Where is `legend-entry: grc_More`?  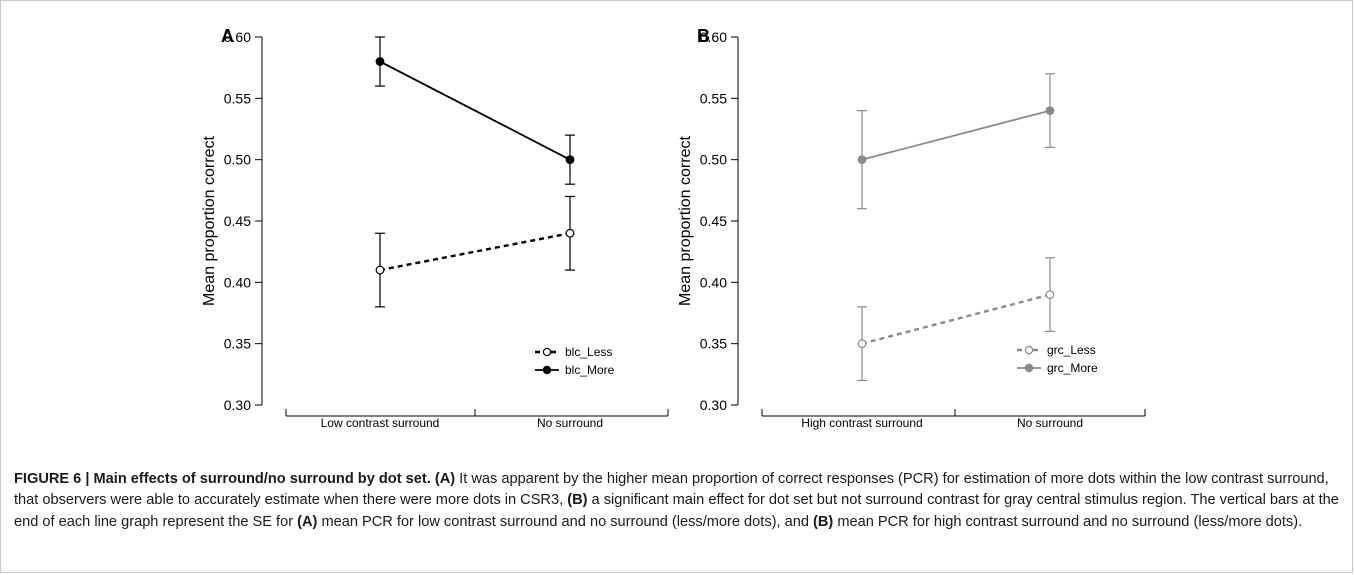 legend-entry: grc_More is located at coordinates (1072, 368).